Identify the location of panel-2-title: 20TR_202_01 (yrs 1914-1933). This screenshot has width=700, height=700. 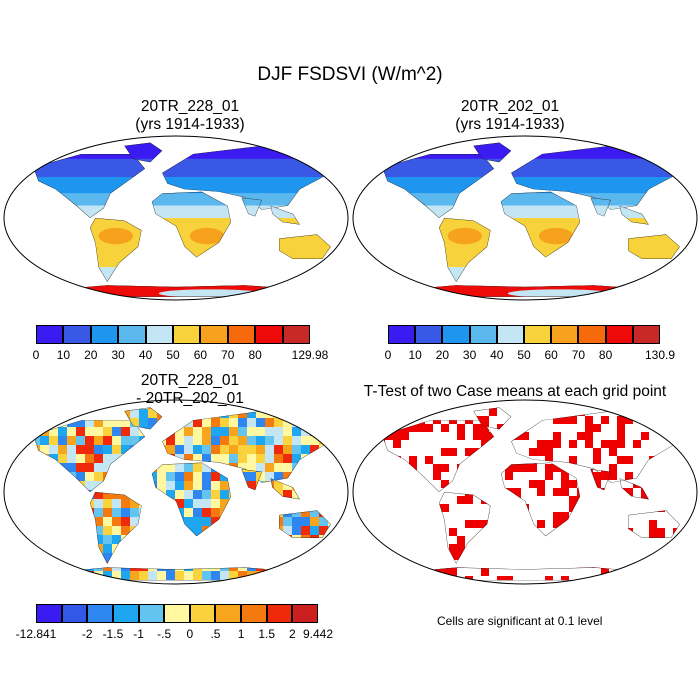
(510, 116).